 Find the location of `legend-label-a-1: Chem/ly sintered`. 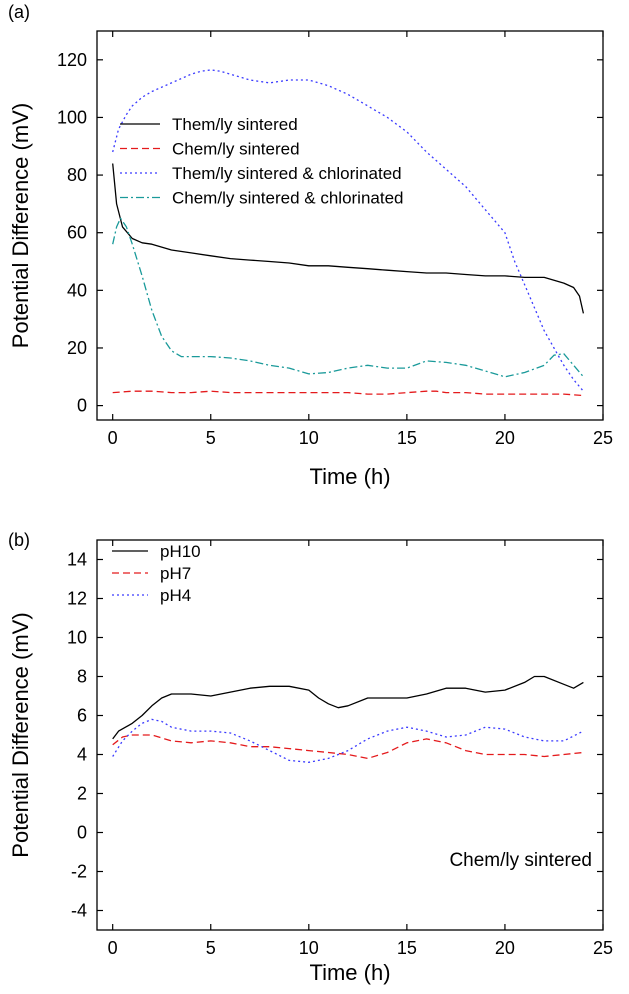

legend-label-a-1: Chem/ly sintered is located at coordinates (236, 149).